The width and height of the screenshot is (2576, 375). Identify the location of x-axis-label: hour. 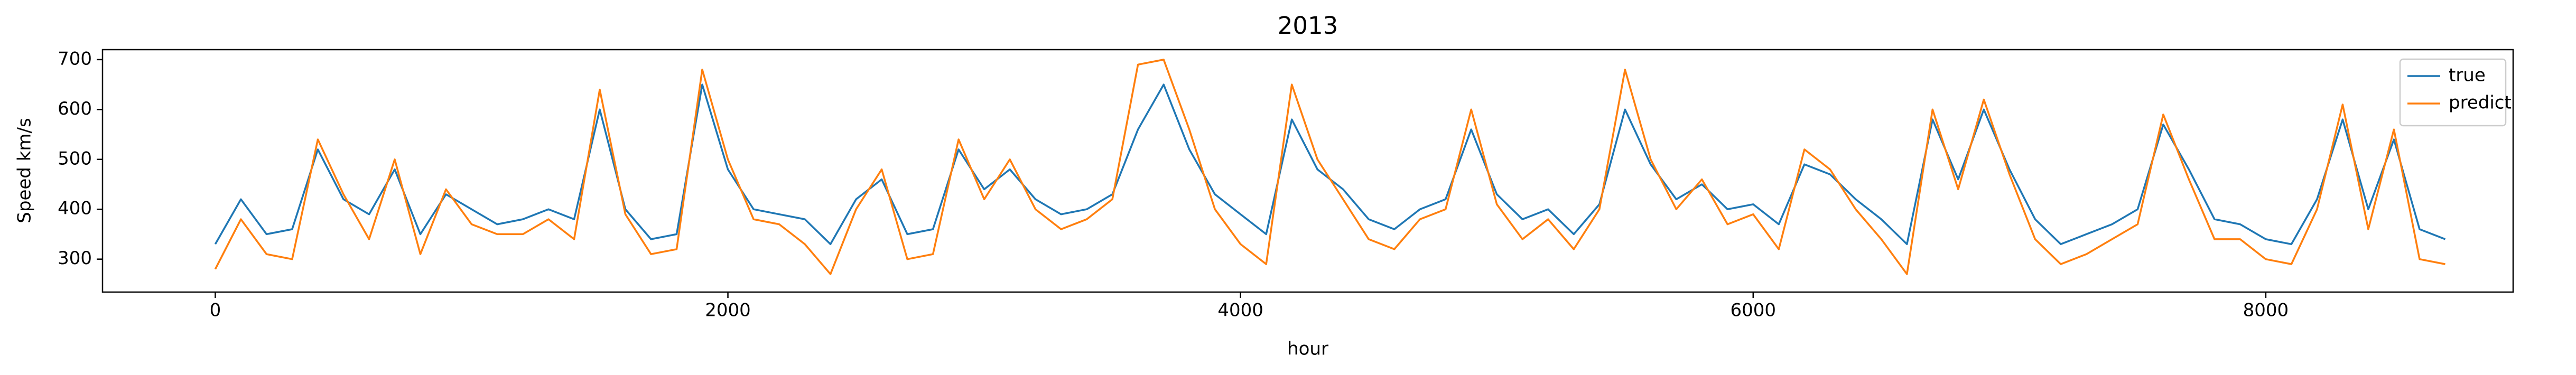
(1307, 349).